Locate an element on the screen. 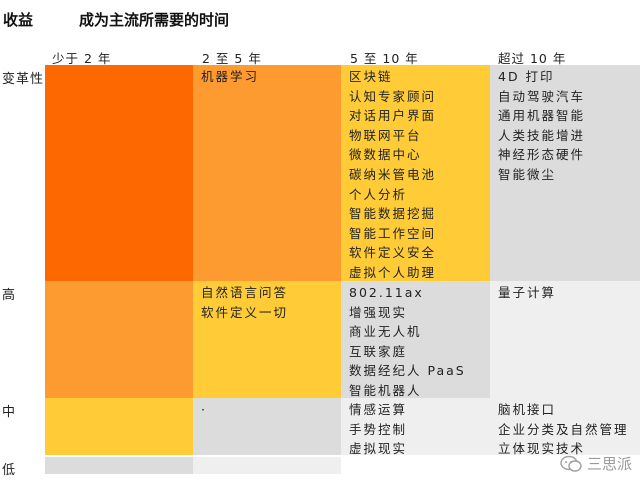 The height and width of the screenshot is (496, 640). technology-item: 软件定义一切 is located at coordinates (245, 312).